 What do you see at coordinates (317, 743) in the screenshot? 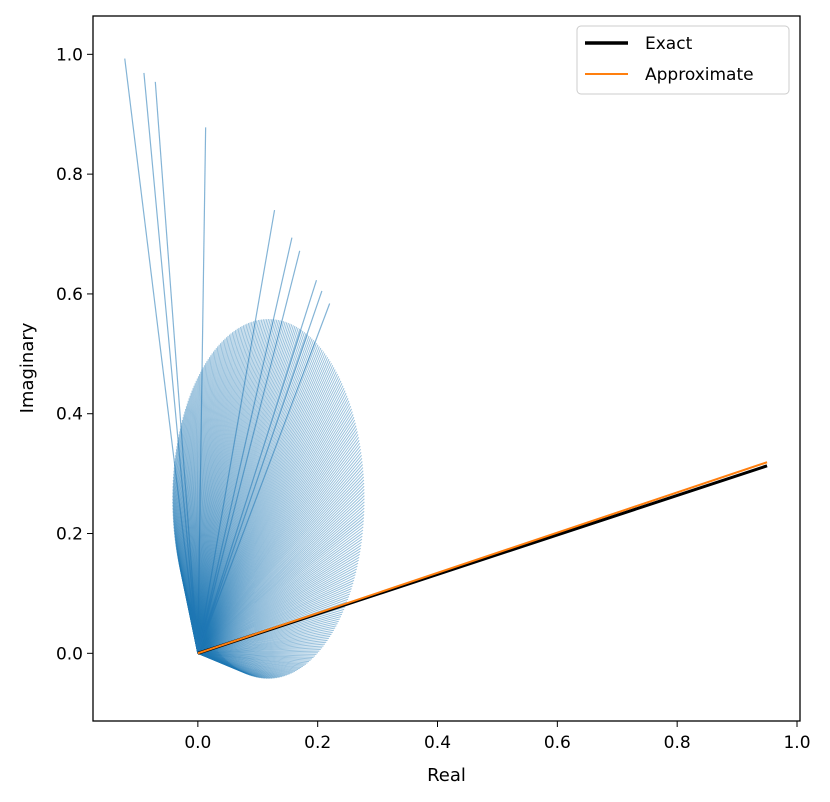
I see `x-tick-label: 0.2` at bounding box center [317, 743].